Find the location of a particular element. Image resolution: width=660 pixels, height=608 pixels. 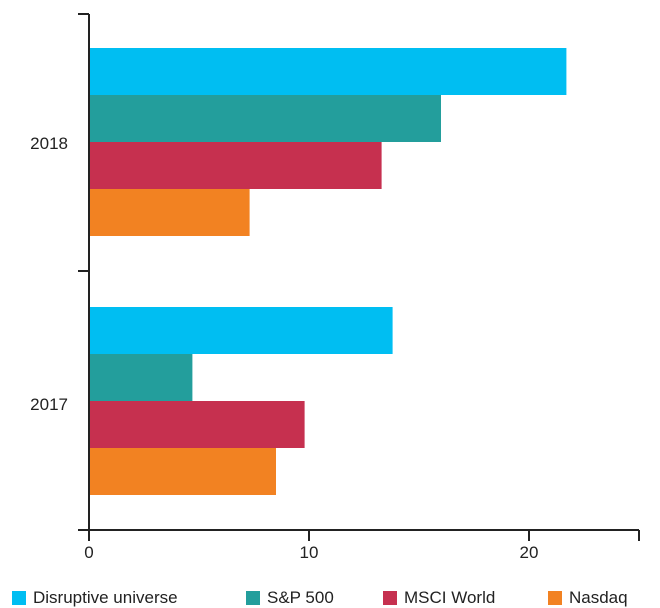

category-label-2017: 2017 is located at coordinates (49, 404).